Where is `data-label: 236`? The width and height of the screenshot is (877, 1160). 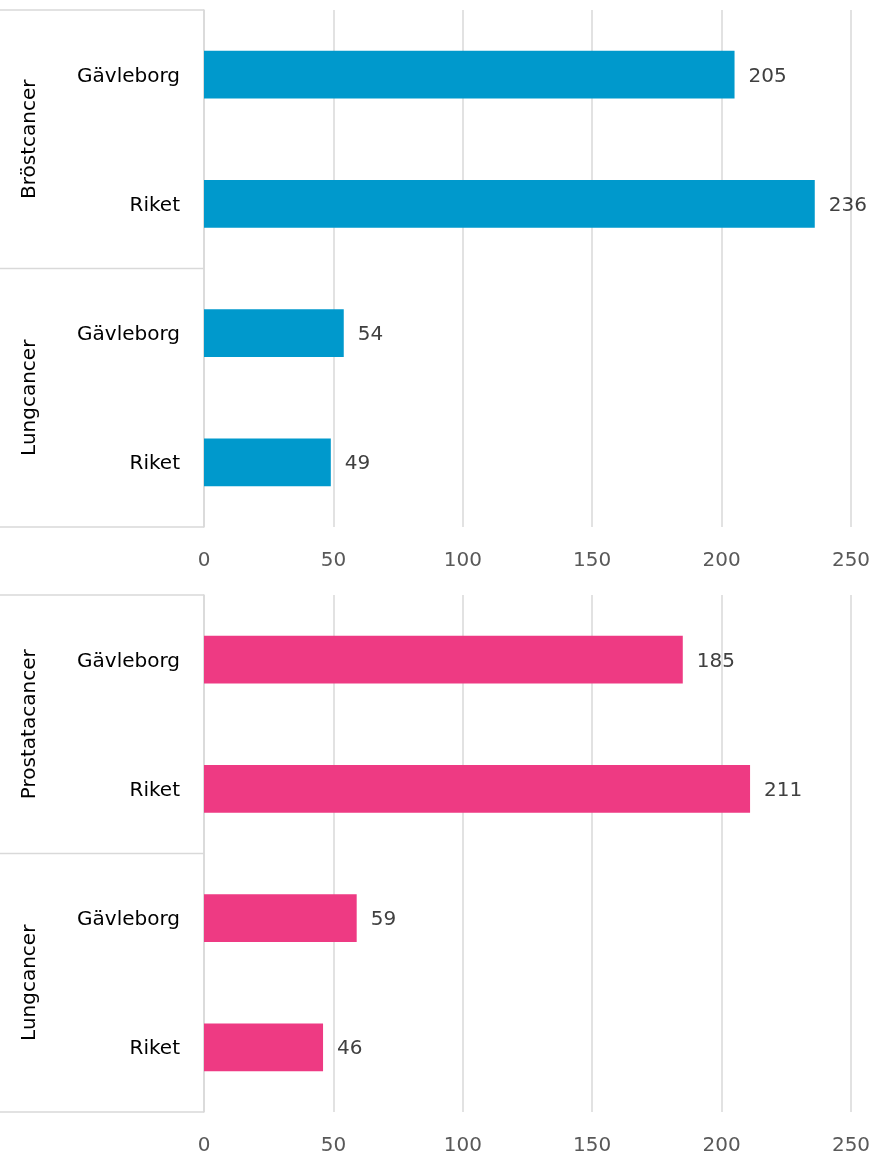
data-label: 236 is located at coordinates (847, 203).